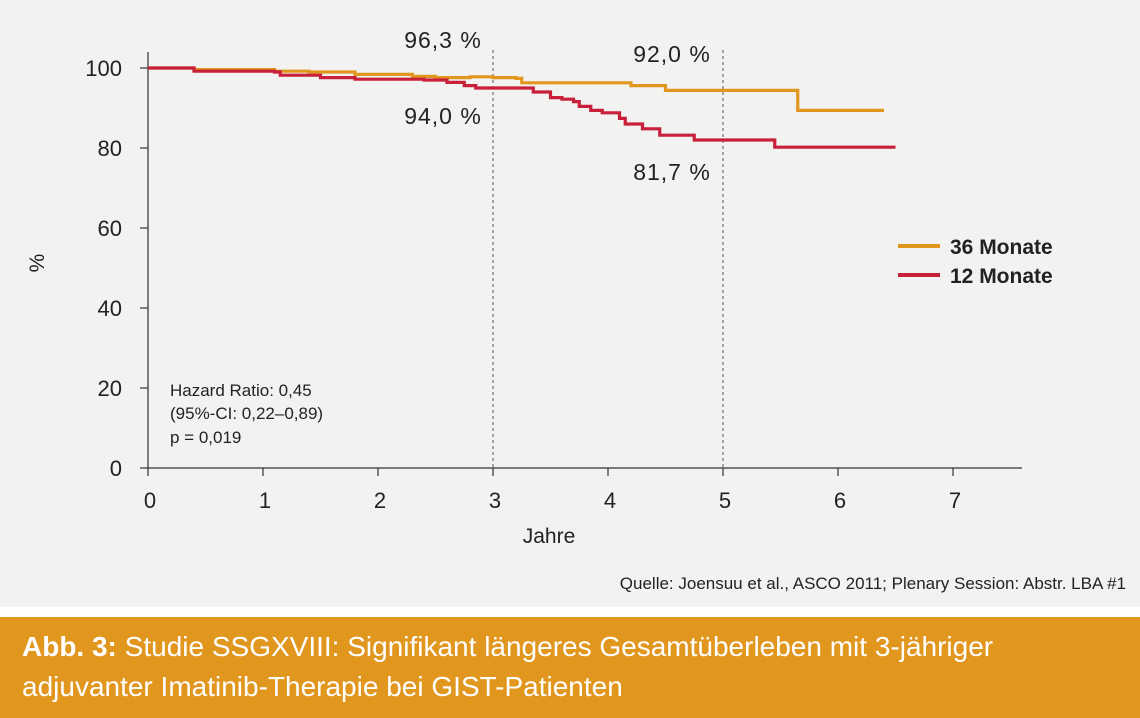 This screenshot has height=718, width=1140. What do you see at coordinates (549, 536) in the screenshot?
I see `x-axis-label: Jahre` at bounding box center [549, 536].